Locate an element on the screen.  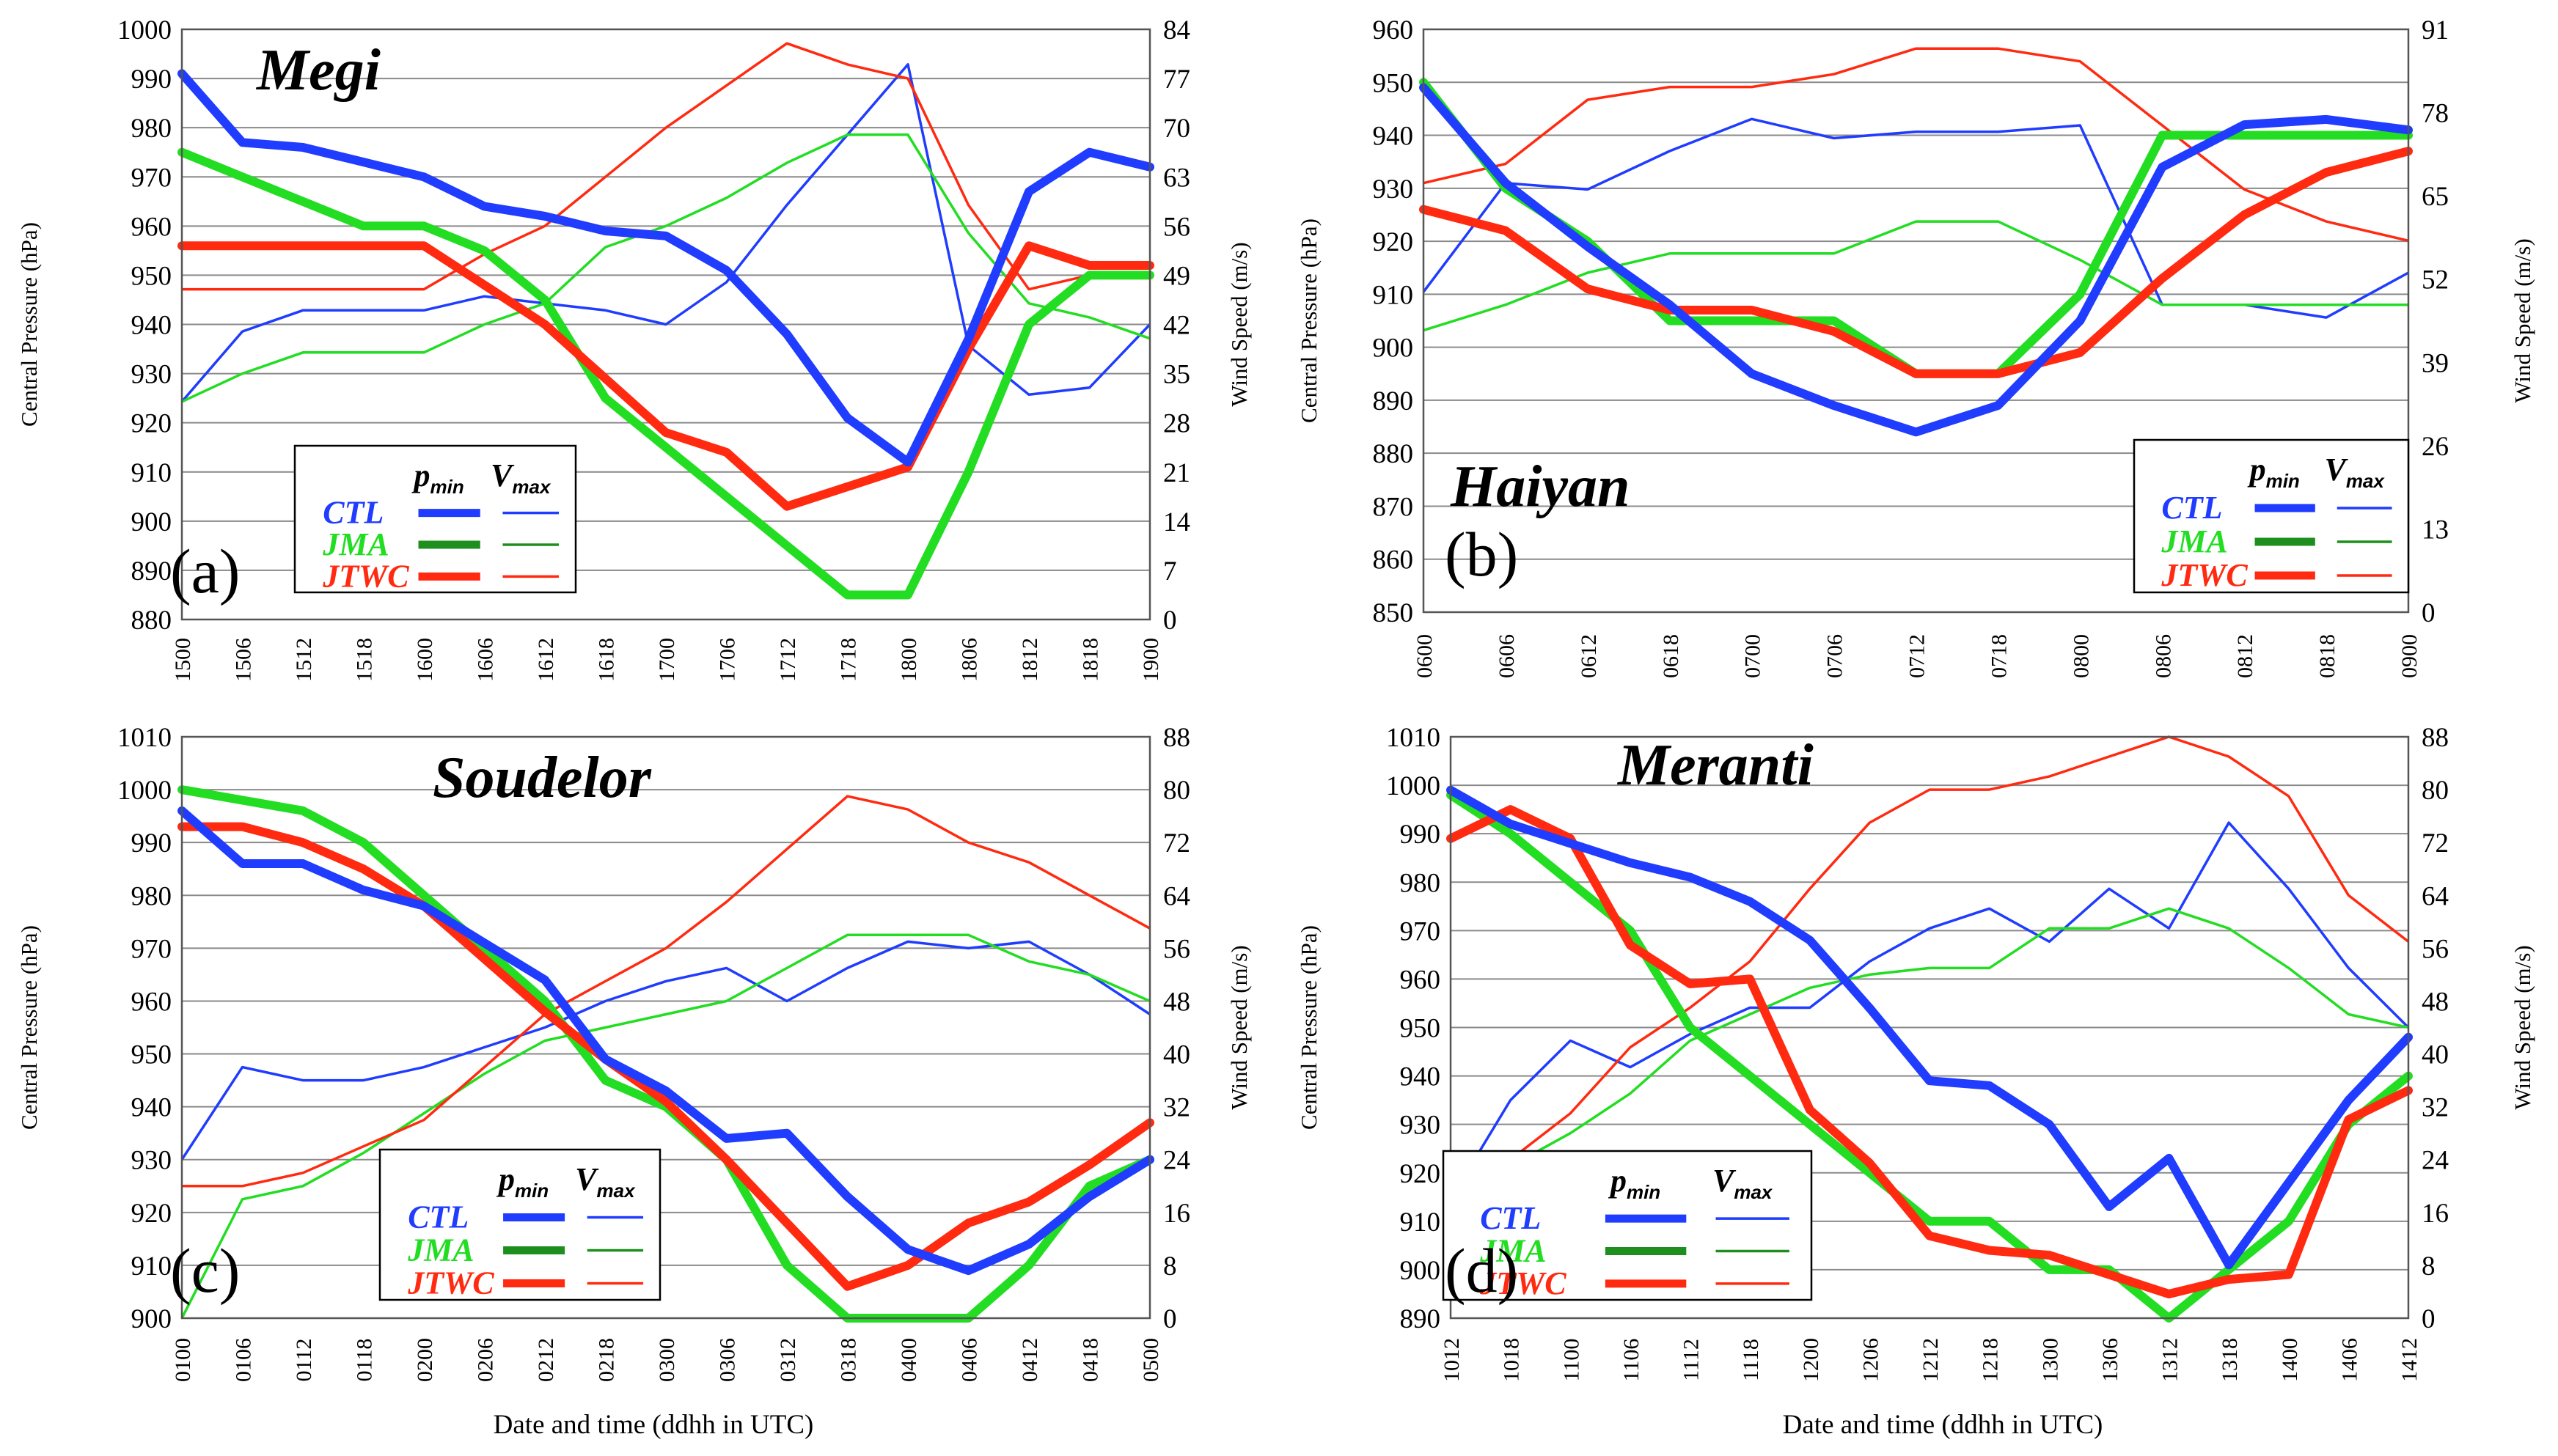
x-tick-label: 1112 is located at coordinates (1691, 1360).